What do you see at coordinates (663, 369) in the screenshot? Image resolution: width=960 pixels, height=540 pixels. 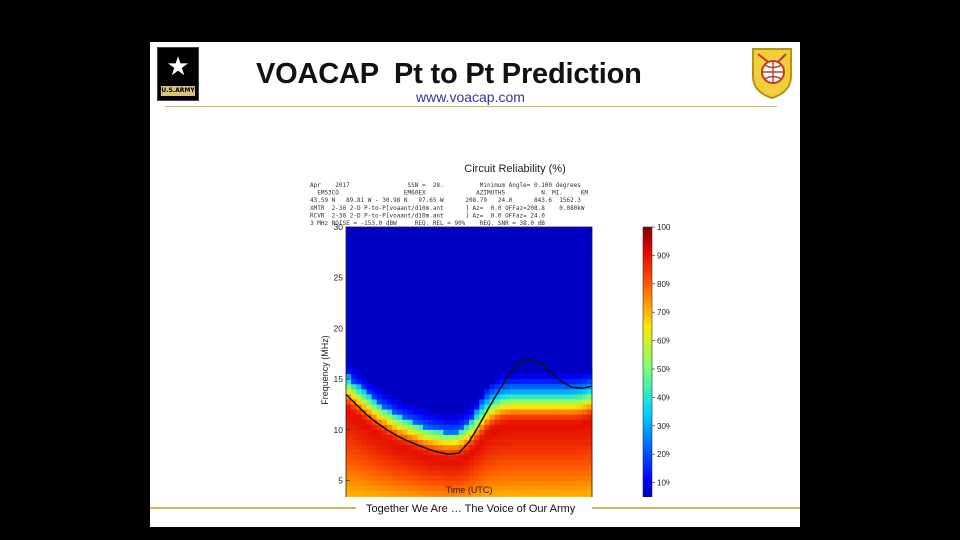 I see `colorbar-label: 50%` at bounding box center [663, 369].